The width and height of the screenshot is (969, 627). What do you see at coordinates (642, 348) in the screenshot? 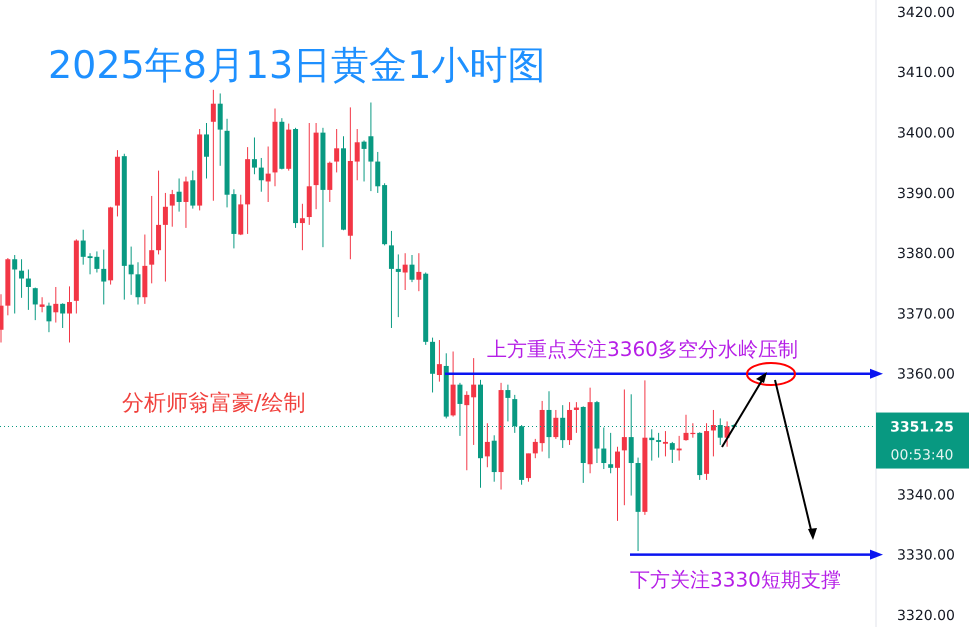
I see `ref-line-label: 上方重点关注3360多空分水岭压制` at bounding box center [642, 348].